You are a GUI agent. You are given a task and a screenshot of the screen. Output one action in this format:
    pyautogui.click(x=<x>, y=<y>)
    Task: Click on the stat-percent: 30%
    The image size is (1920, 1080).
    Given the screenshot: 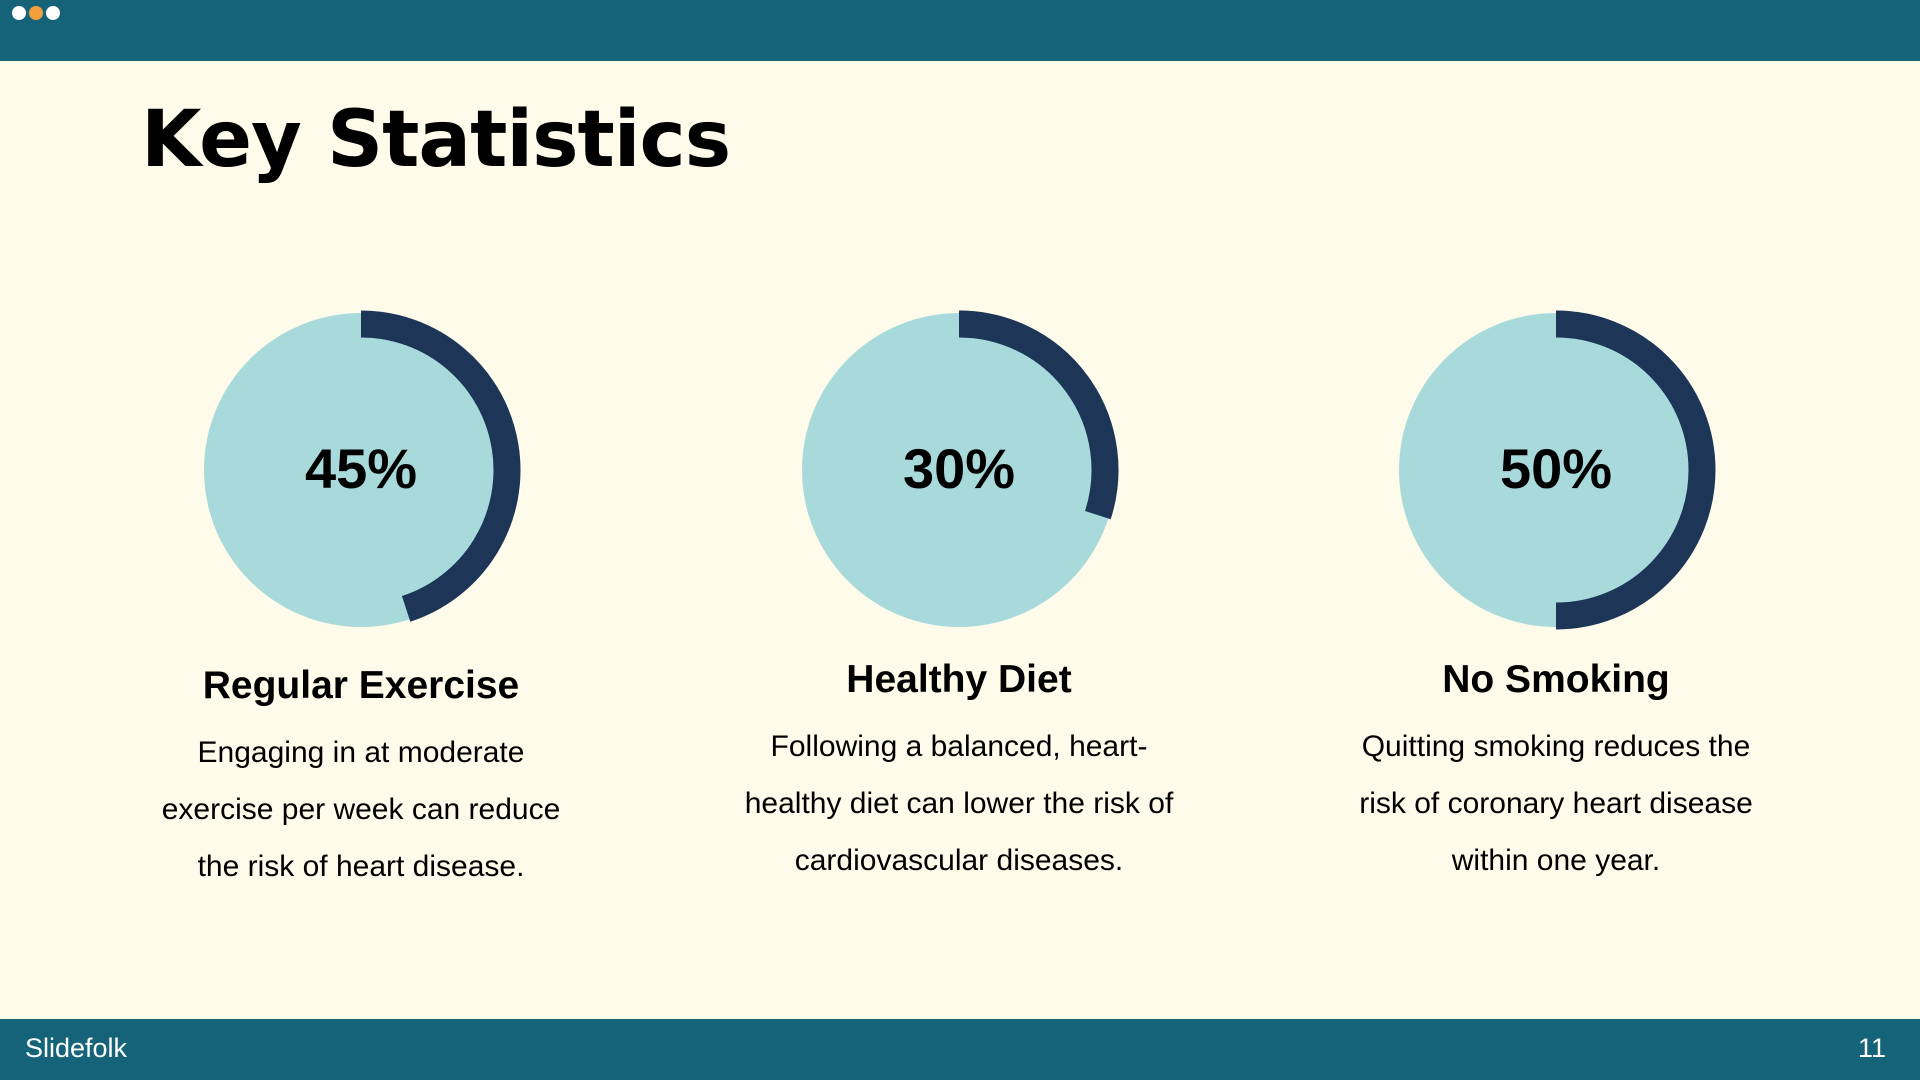 What is the action you would take?
    pyautogui.click(x=959, y=468)
    